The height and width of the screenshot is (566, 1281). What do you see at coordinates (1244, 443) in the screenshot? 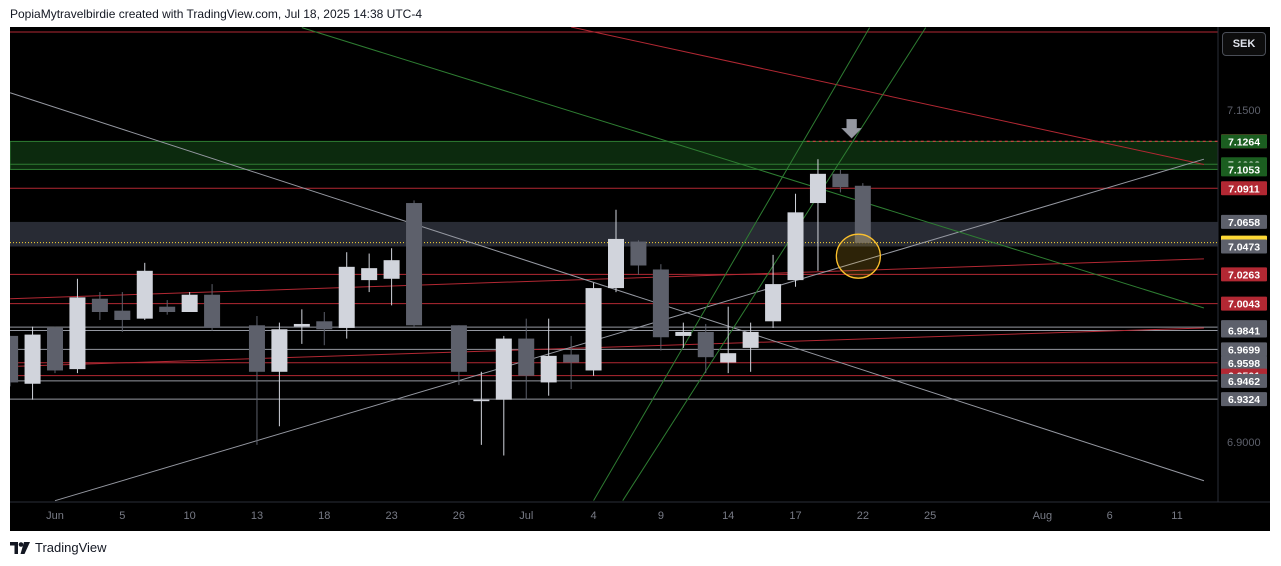
I see `y-axis-label: 6.9000` at bounding box center [1244, 443].